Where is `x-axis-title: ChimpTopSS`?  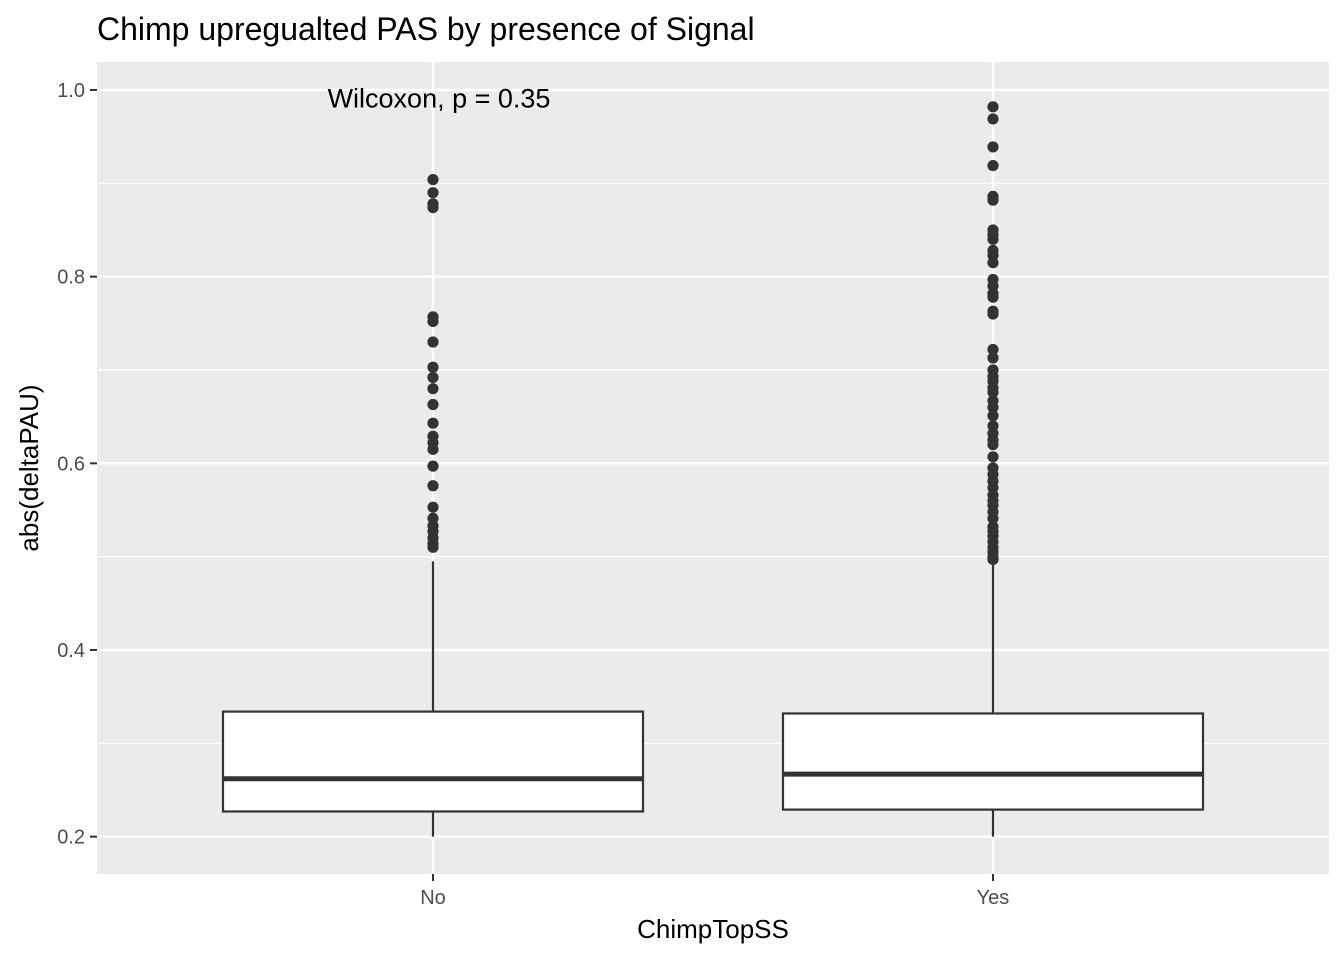
x-axis-title: ChimpTopSS is located at coordinates (713, 929).